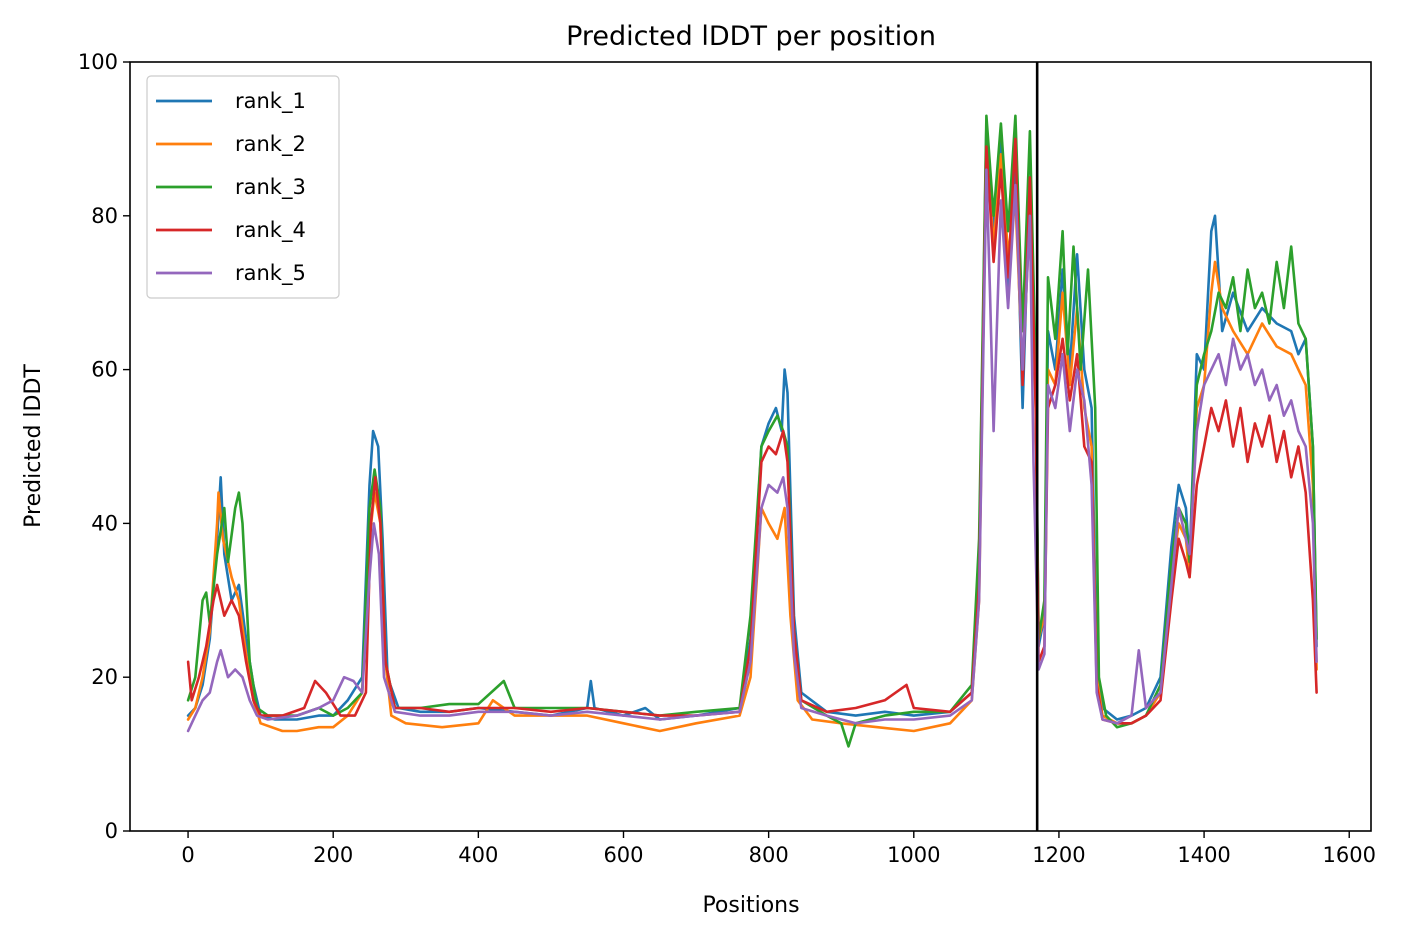 This screenshot has height=939, width=1404. I want to click on x-tick-label: 1600, so click(1349, 855).